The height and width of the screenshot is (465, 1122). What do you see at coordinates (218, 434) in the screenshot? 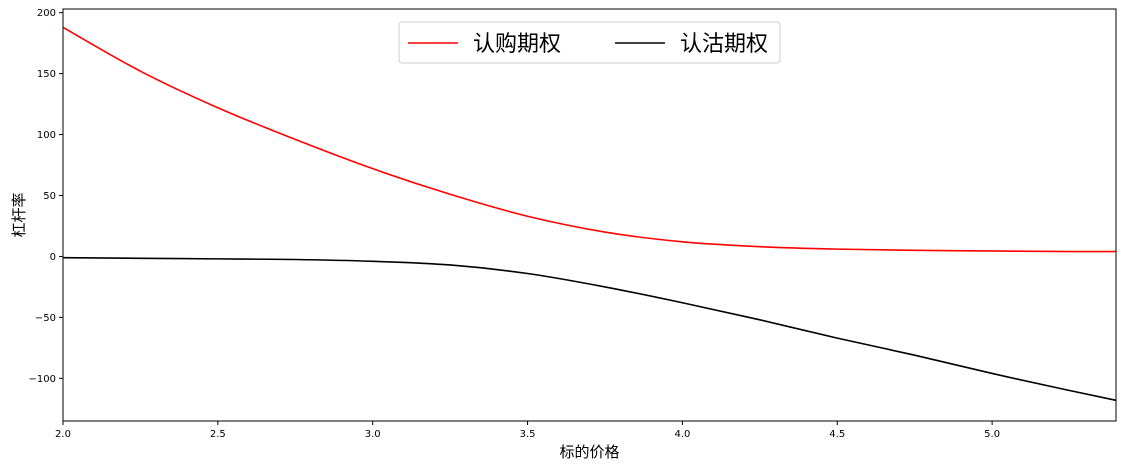
I see `x-tick-label: 2.5` at bounding box center [218, 434].